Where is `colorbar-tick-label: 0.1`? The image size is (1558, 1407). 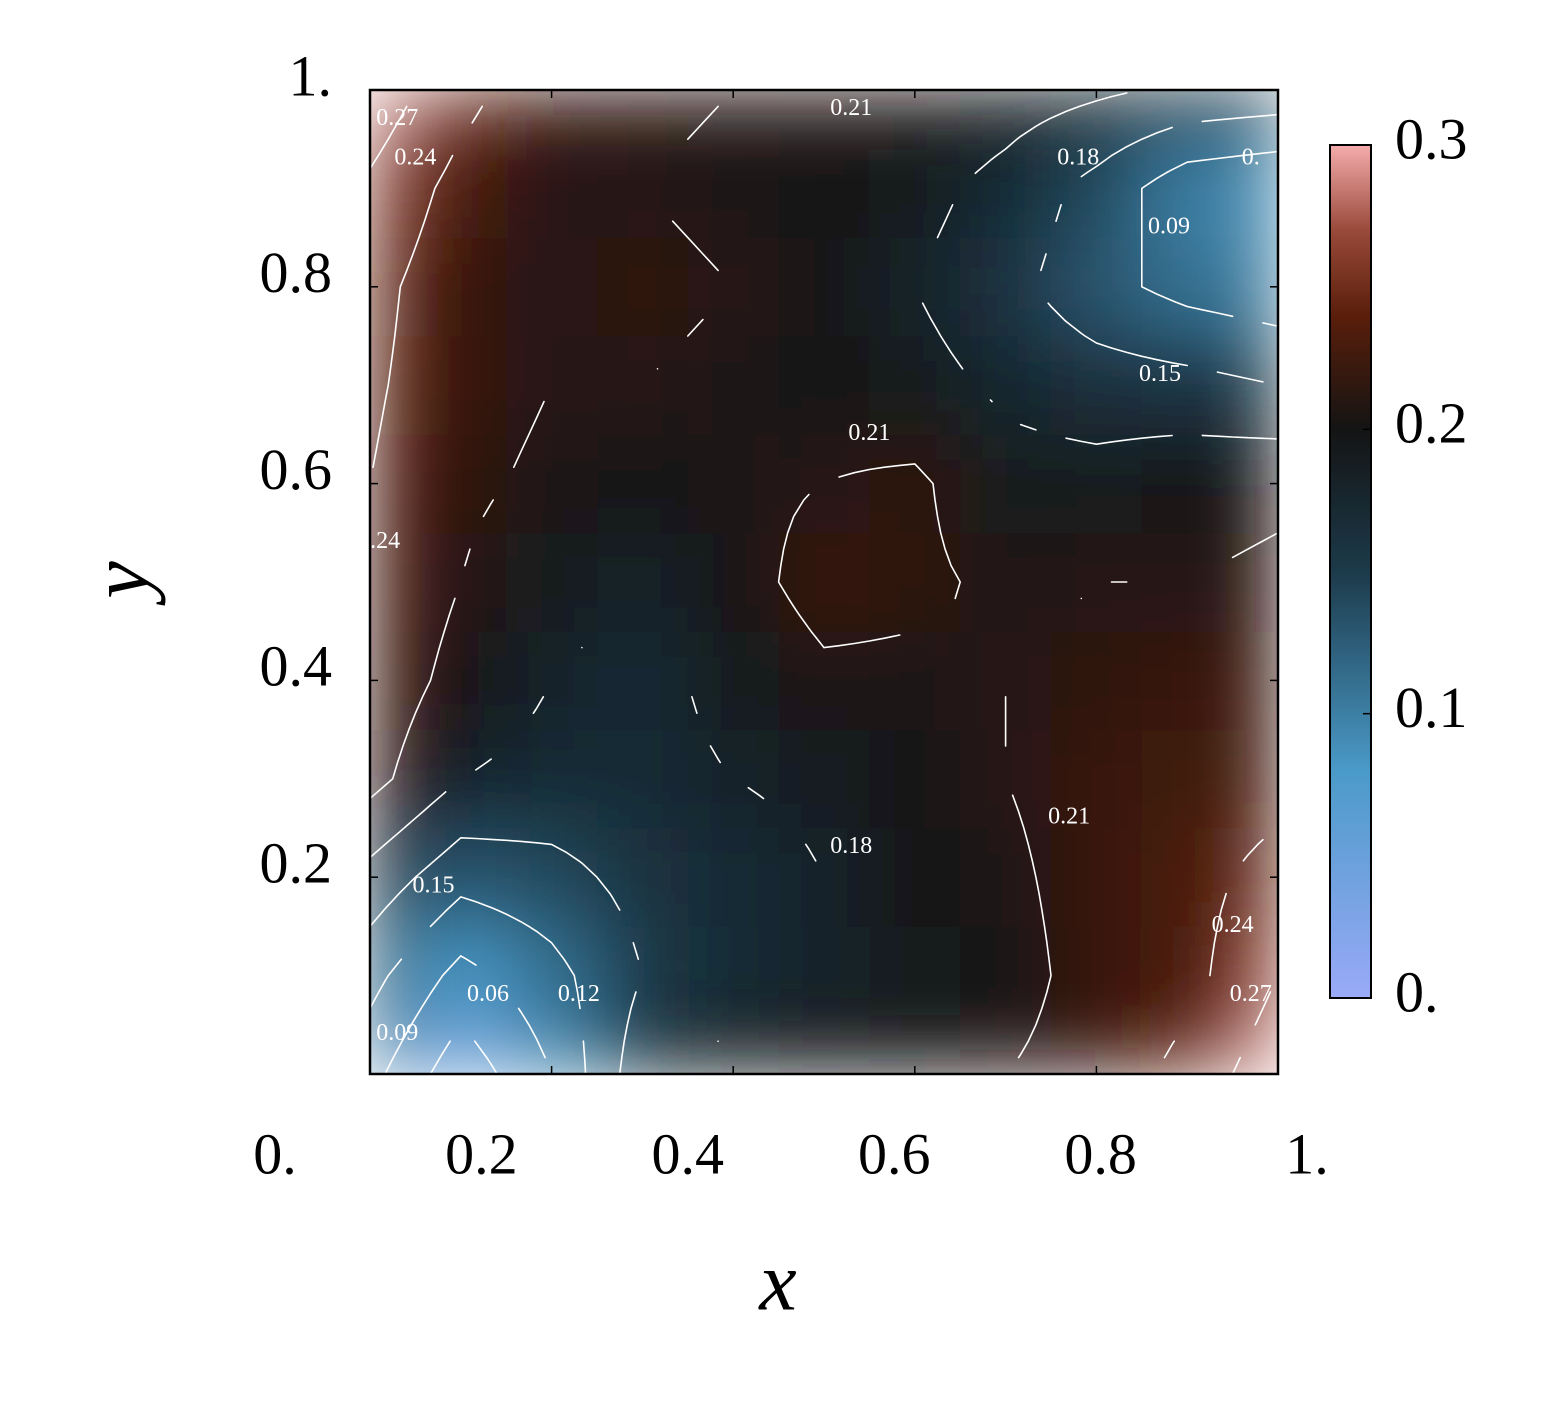 colorbar-tick-label: 0.1 is located at coordinates (1431, 707).